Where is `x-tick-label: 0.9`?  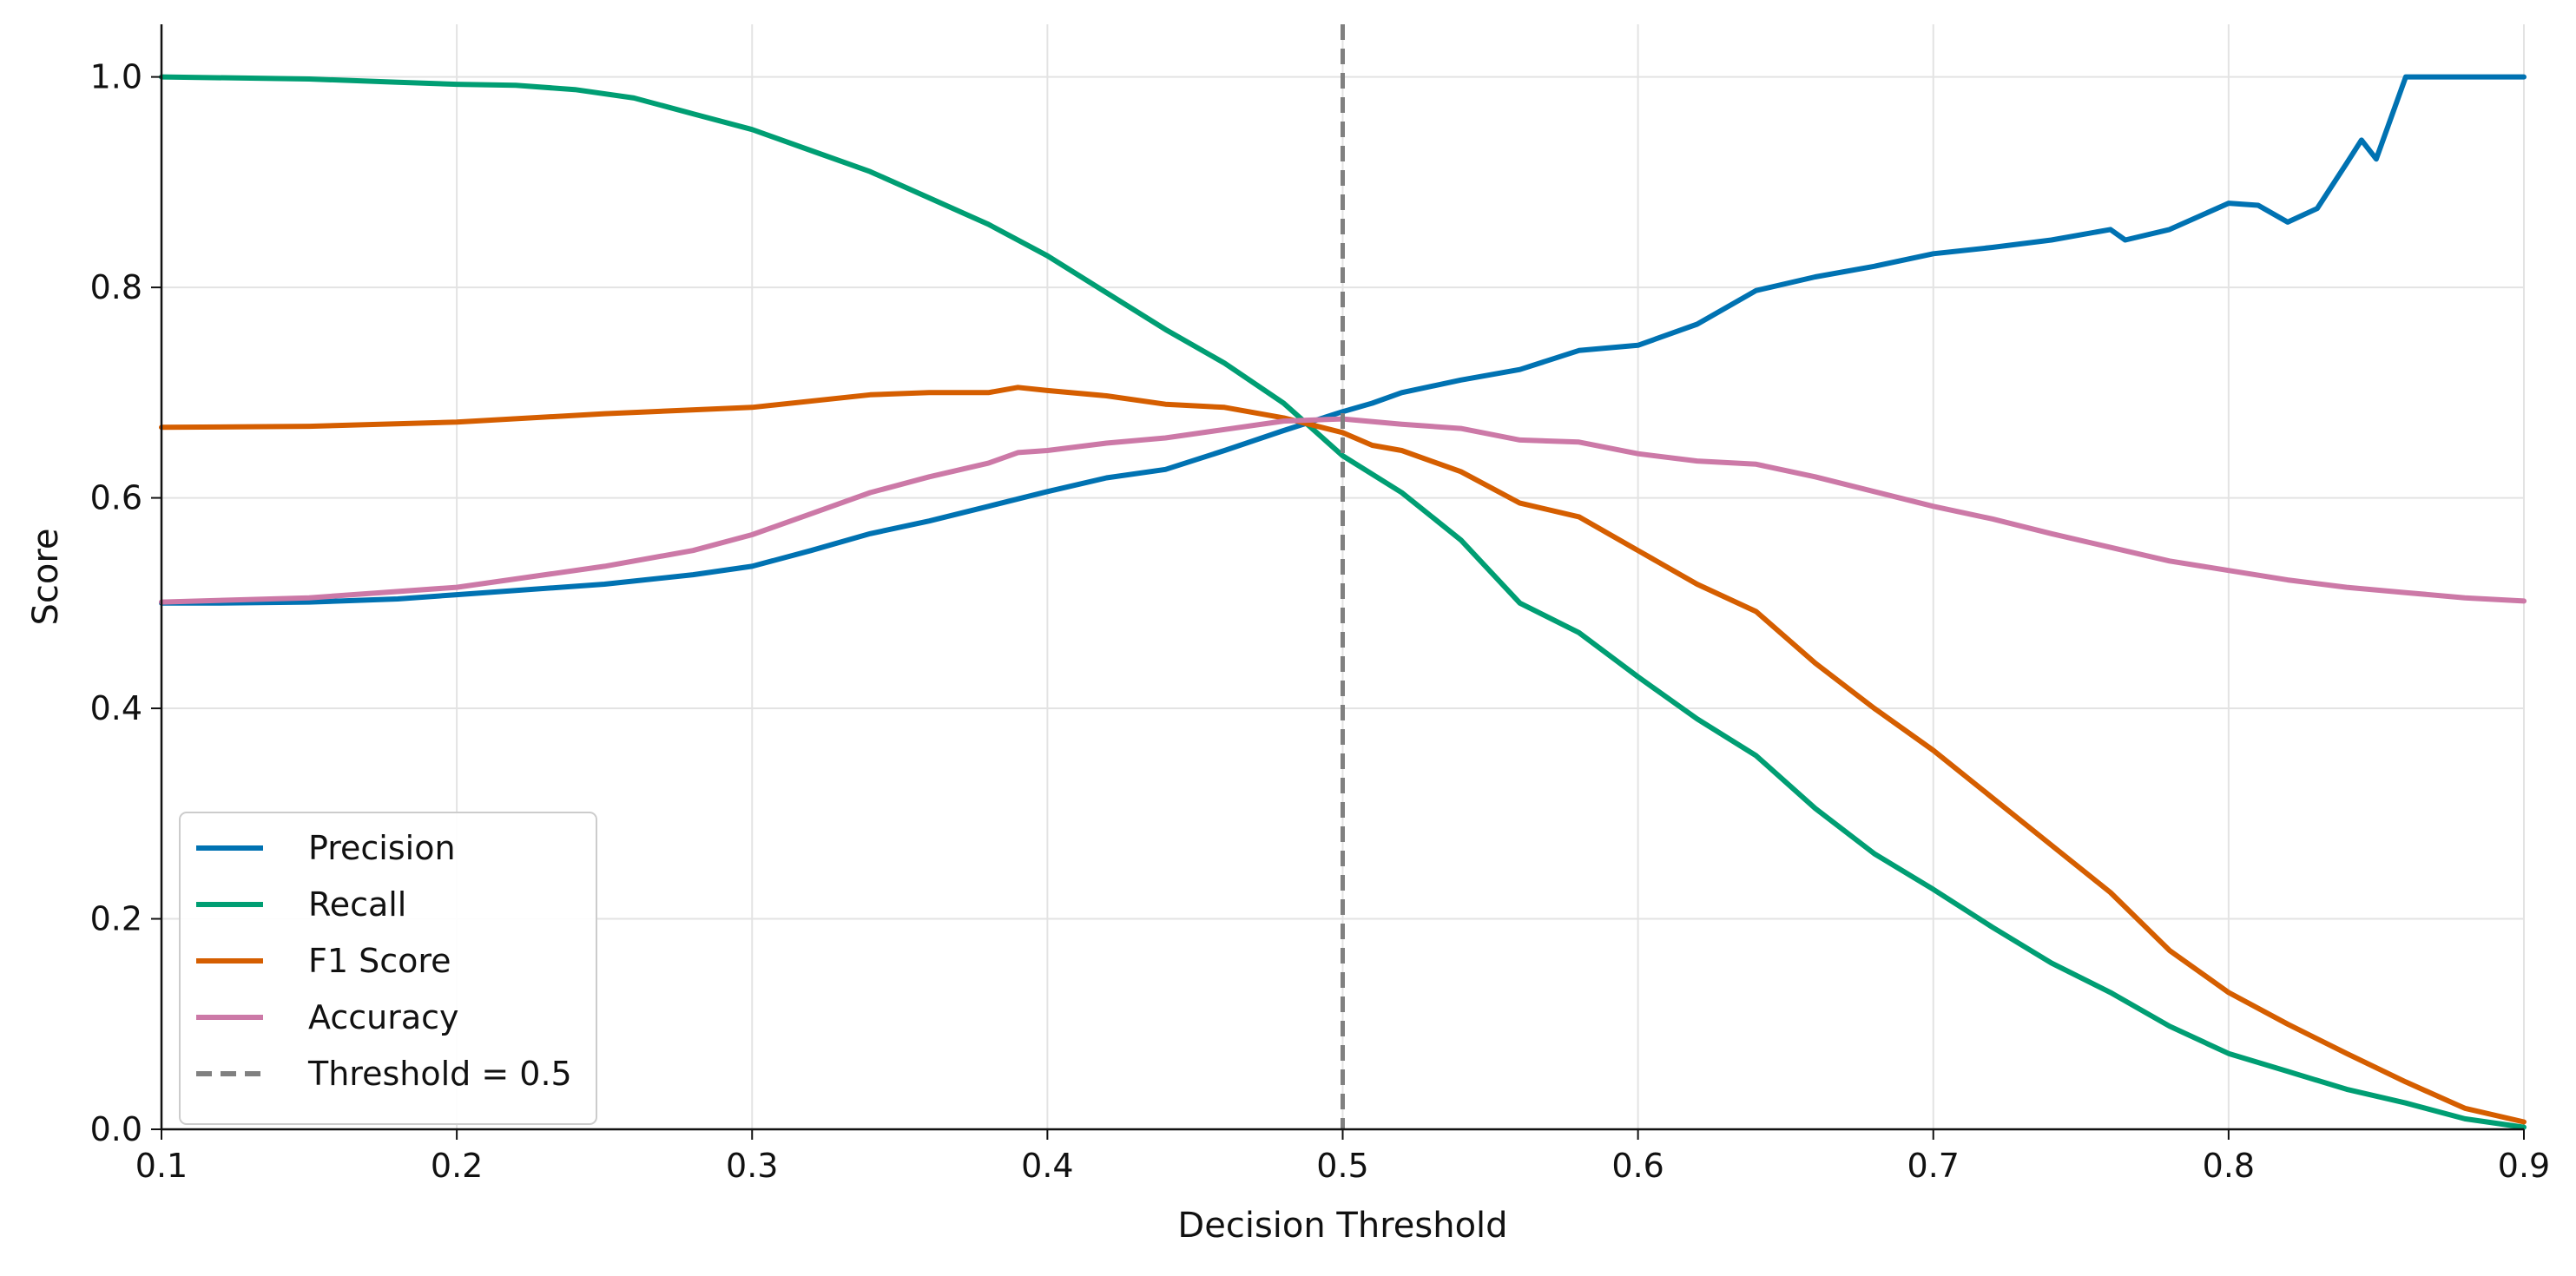
x-tick-label: 0.9 is located at coordinates (2524, 1166).